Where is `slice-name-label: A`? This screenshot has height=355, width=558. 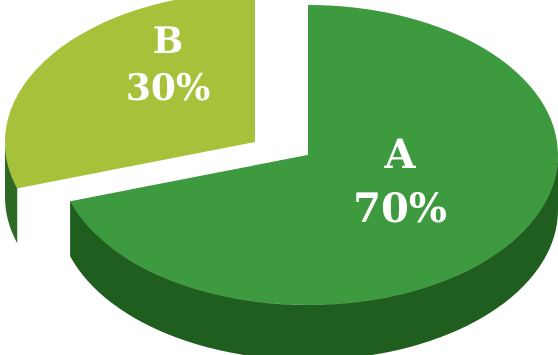 slice-name-label: A is located at coordinates (399, 154).